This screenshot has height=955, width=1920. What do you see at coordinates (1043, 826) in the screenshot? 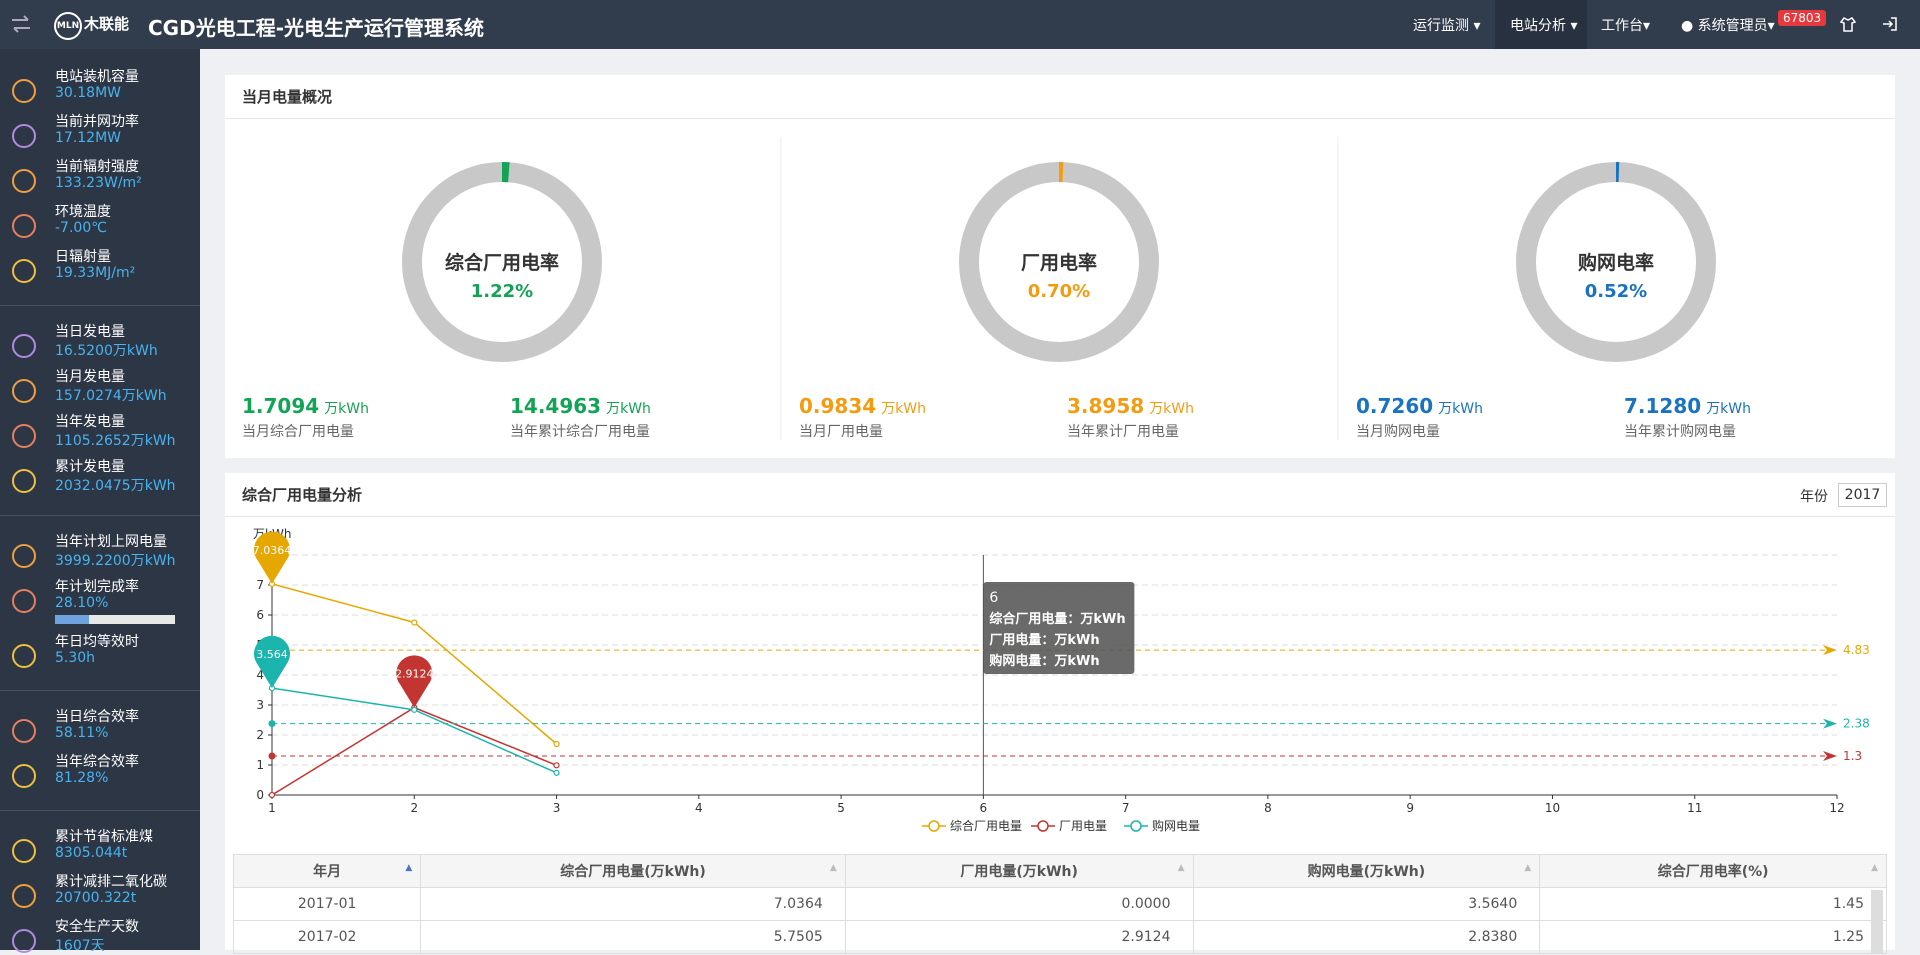
I see `legend-marker` at bounding box center [1043, 826].